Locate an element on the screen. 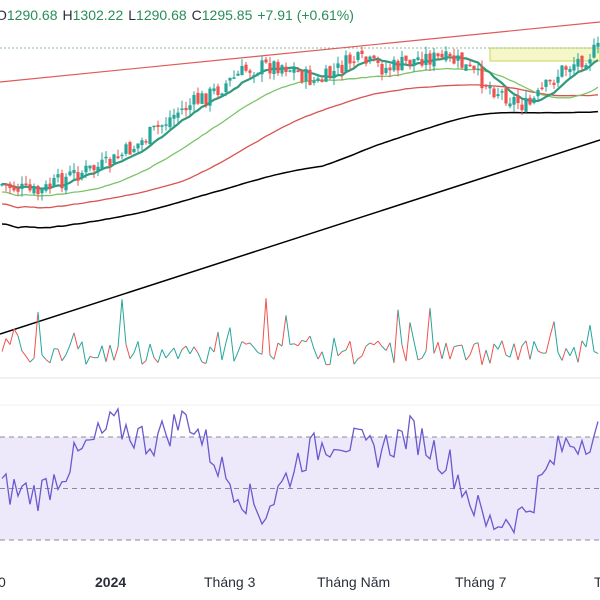 The width and height of the screenshot is (600, 600). x-axis: 0 2024 Tháng 3 Tháng Năm Tháng 7 T is located at coordinates (300, 582).